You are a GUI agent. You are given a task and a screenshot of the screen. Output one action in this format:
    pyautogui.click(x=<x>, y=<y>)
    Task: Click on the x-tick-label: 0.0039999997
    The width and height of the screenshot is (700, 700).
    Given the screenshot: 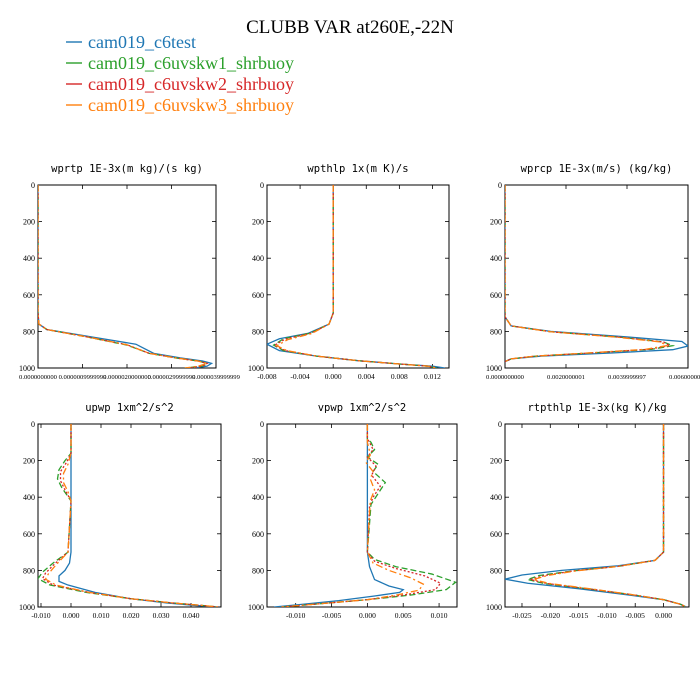 What is the action you would take?
    pyautogui.click(x=627, y=377)
    